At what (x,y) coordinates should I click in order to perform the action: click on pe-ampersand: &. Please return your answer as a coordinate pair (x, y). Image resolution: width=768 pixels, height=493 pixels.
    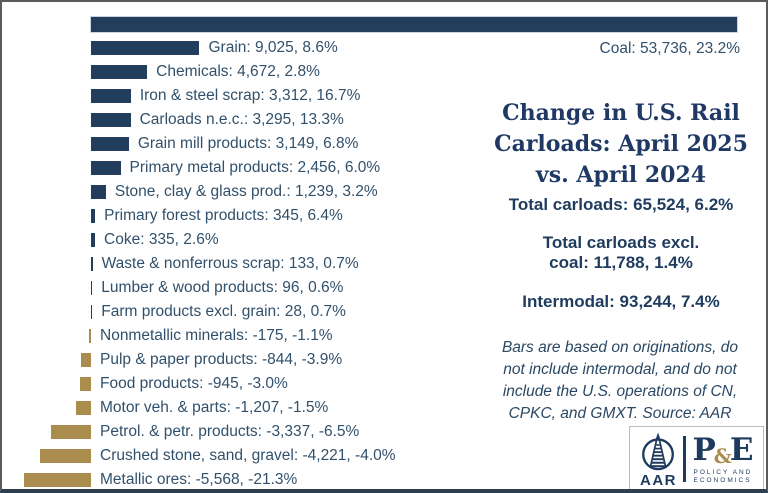
    Looking at the image, I should click on (722, 455).